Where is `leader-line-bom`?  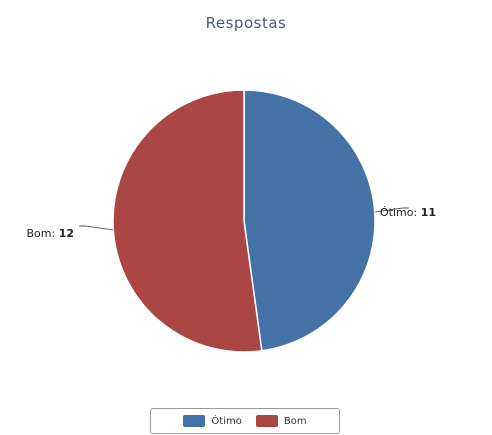
leader-line-bom is located at coordinates (96, 228).